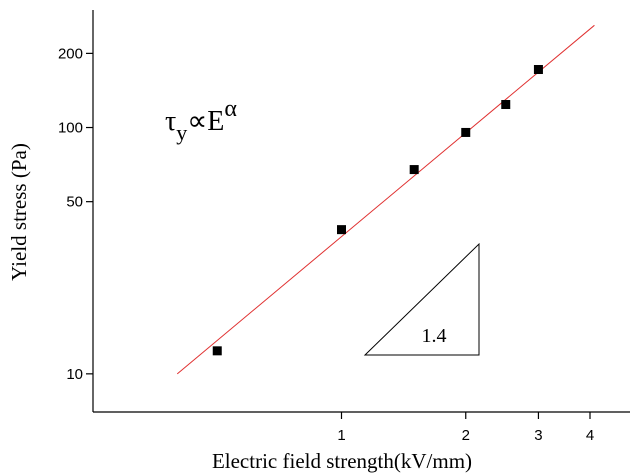 The image size is (632, 475). I want to click on x-tick-label: 4, so click(590, 435).